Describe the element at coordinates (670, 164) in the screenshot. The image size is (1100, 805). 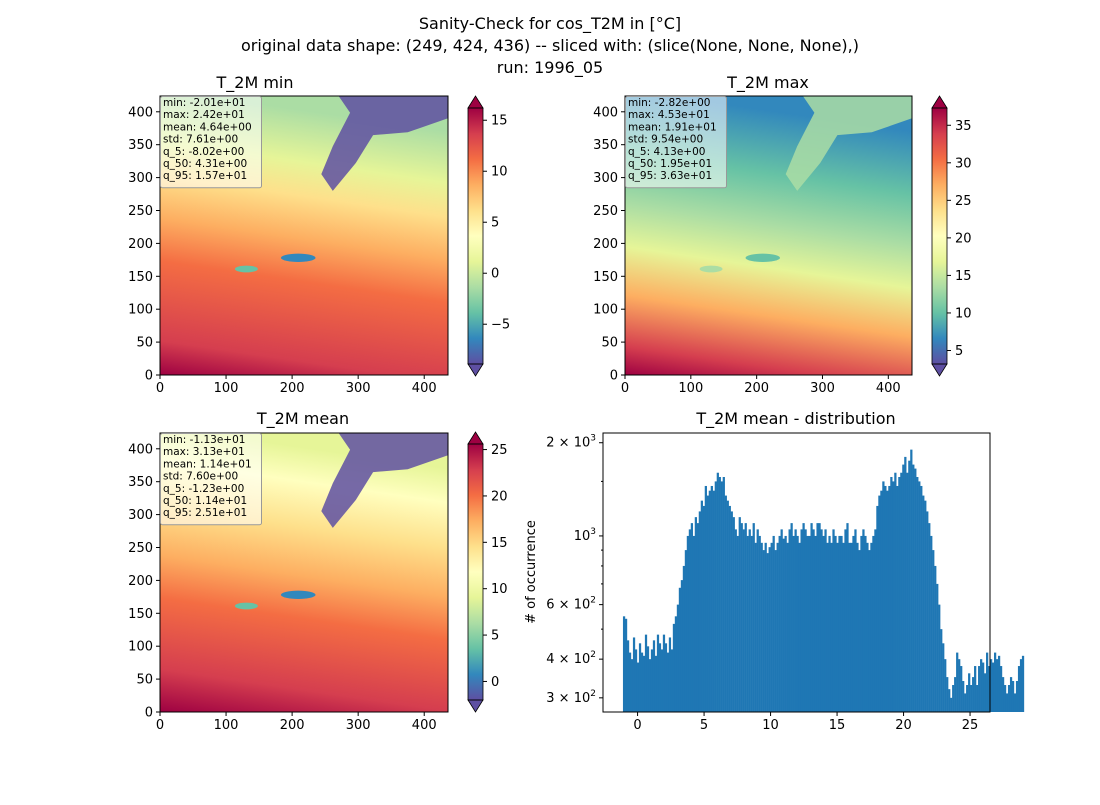
I see `stats-line: q_50: 1.95e+01` at that location.